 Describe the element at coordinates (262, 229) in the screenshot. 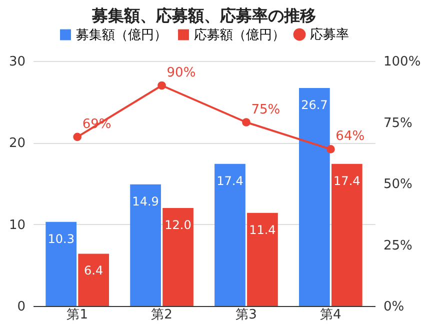

I see `data-label: 11.4` at that location.